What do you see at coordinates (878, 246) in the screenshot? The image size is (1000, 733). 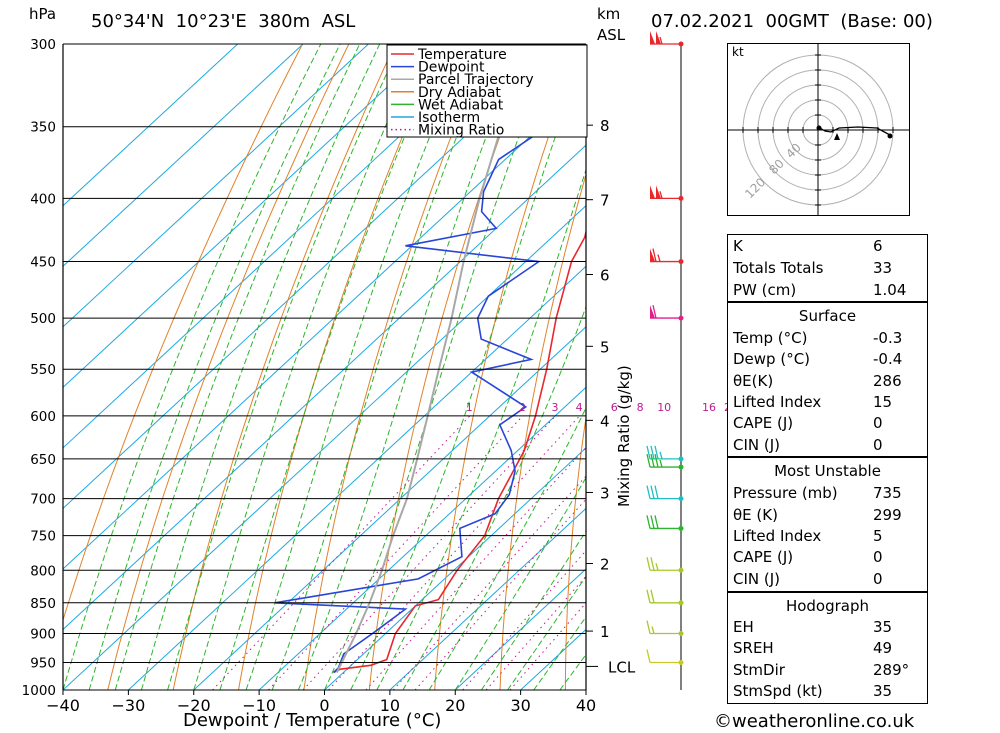 I see `k-index-value: 6` at bounding box center [878, 246].